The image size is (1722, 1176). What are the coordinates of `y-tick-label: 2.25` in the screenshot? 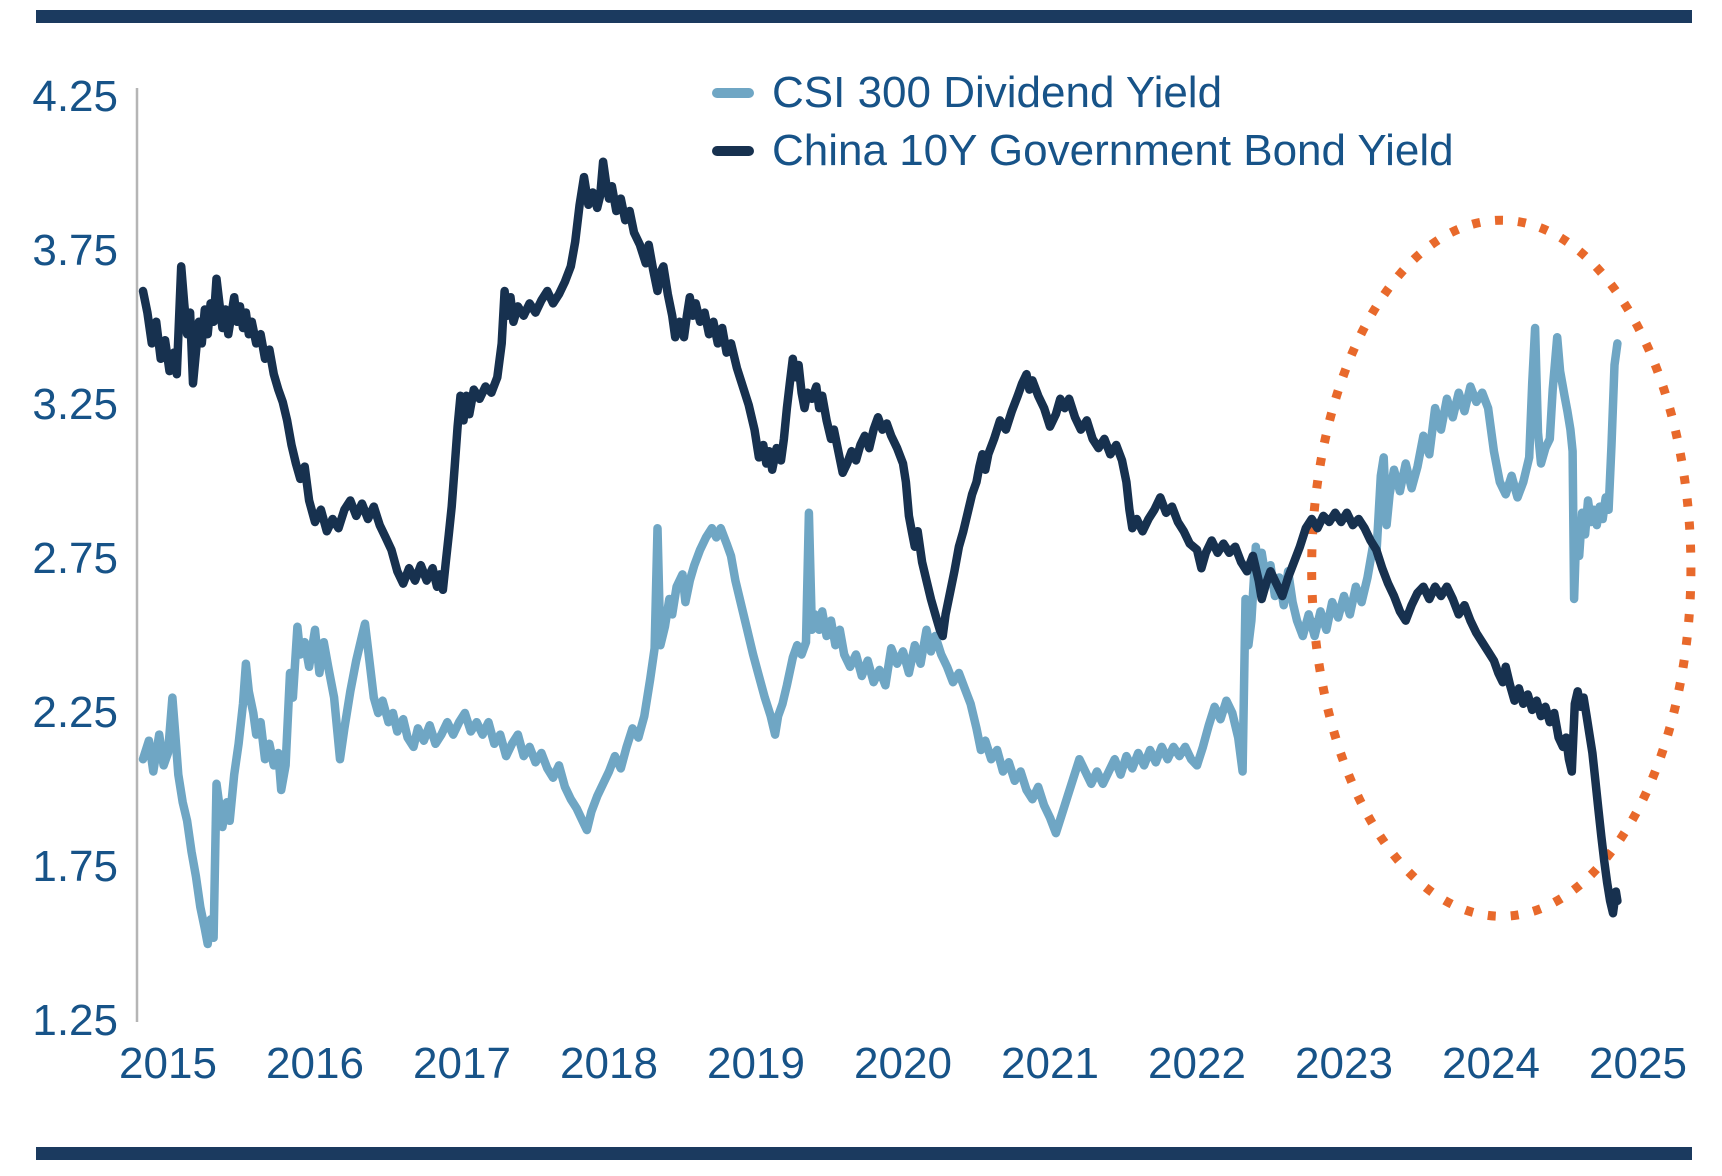 It's located at (75, 712).